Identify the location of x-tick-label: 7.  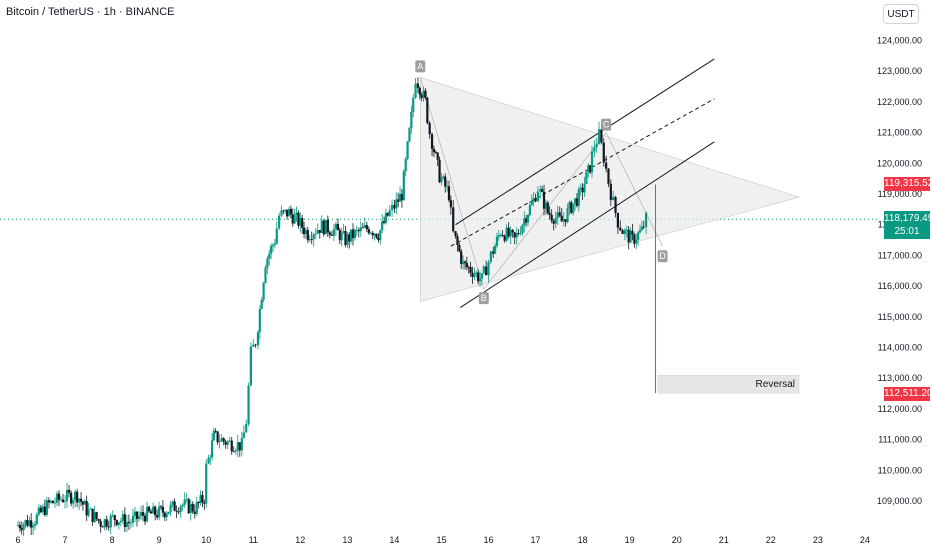
(65, 540).